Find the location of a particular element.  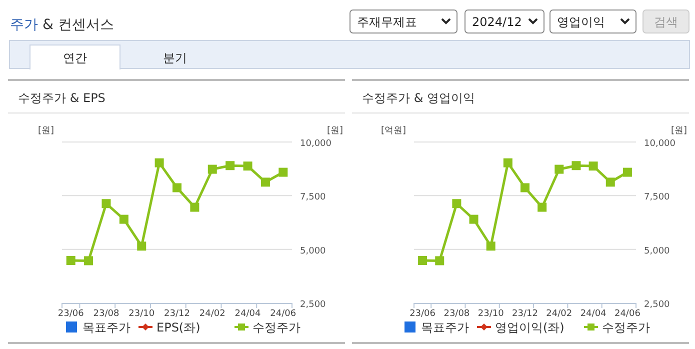

chart-title: 수정주가 & 영업이익 is located at coordinates (418, 98).